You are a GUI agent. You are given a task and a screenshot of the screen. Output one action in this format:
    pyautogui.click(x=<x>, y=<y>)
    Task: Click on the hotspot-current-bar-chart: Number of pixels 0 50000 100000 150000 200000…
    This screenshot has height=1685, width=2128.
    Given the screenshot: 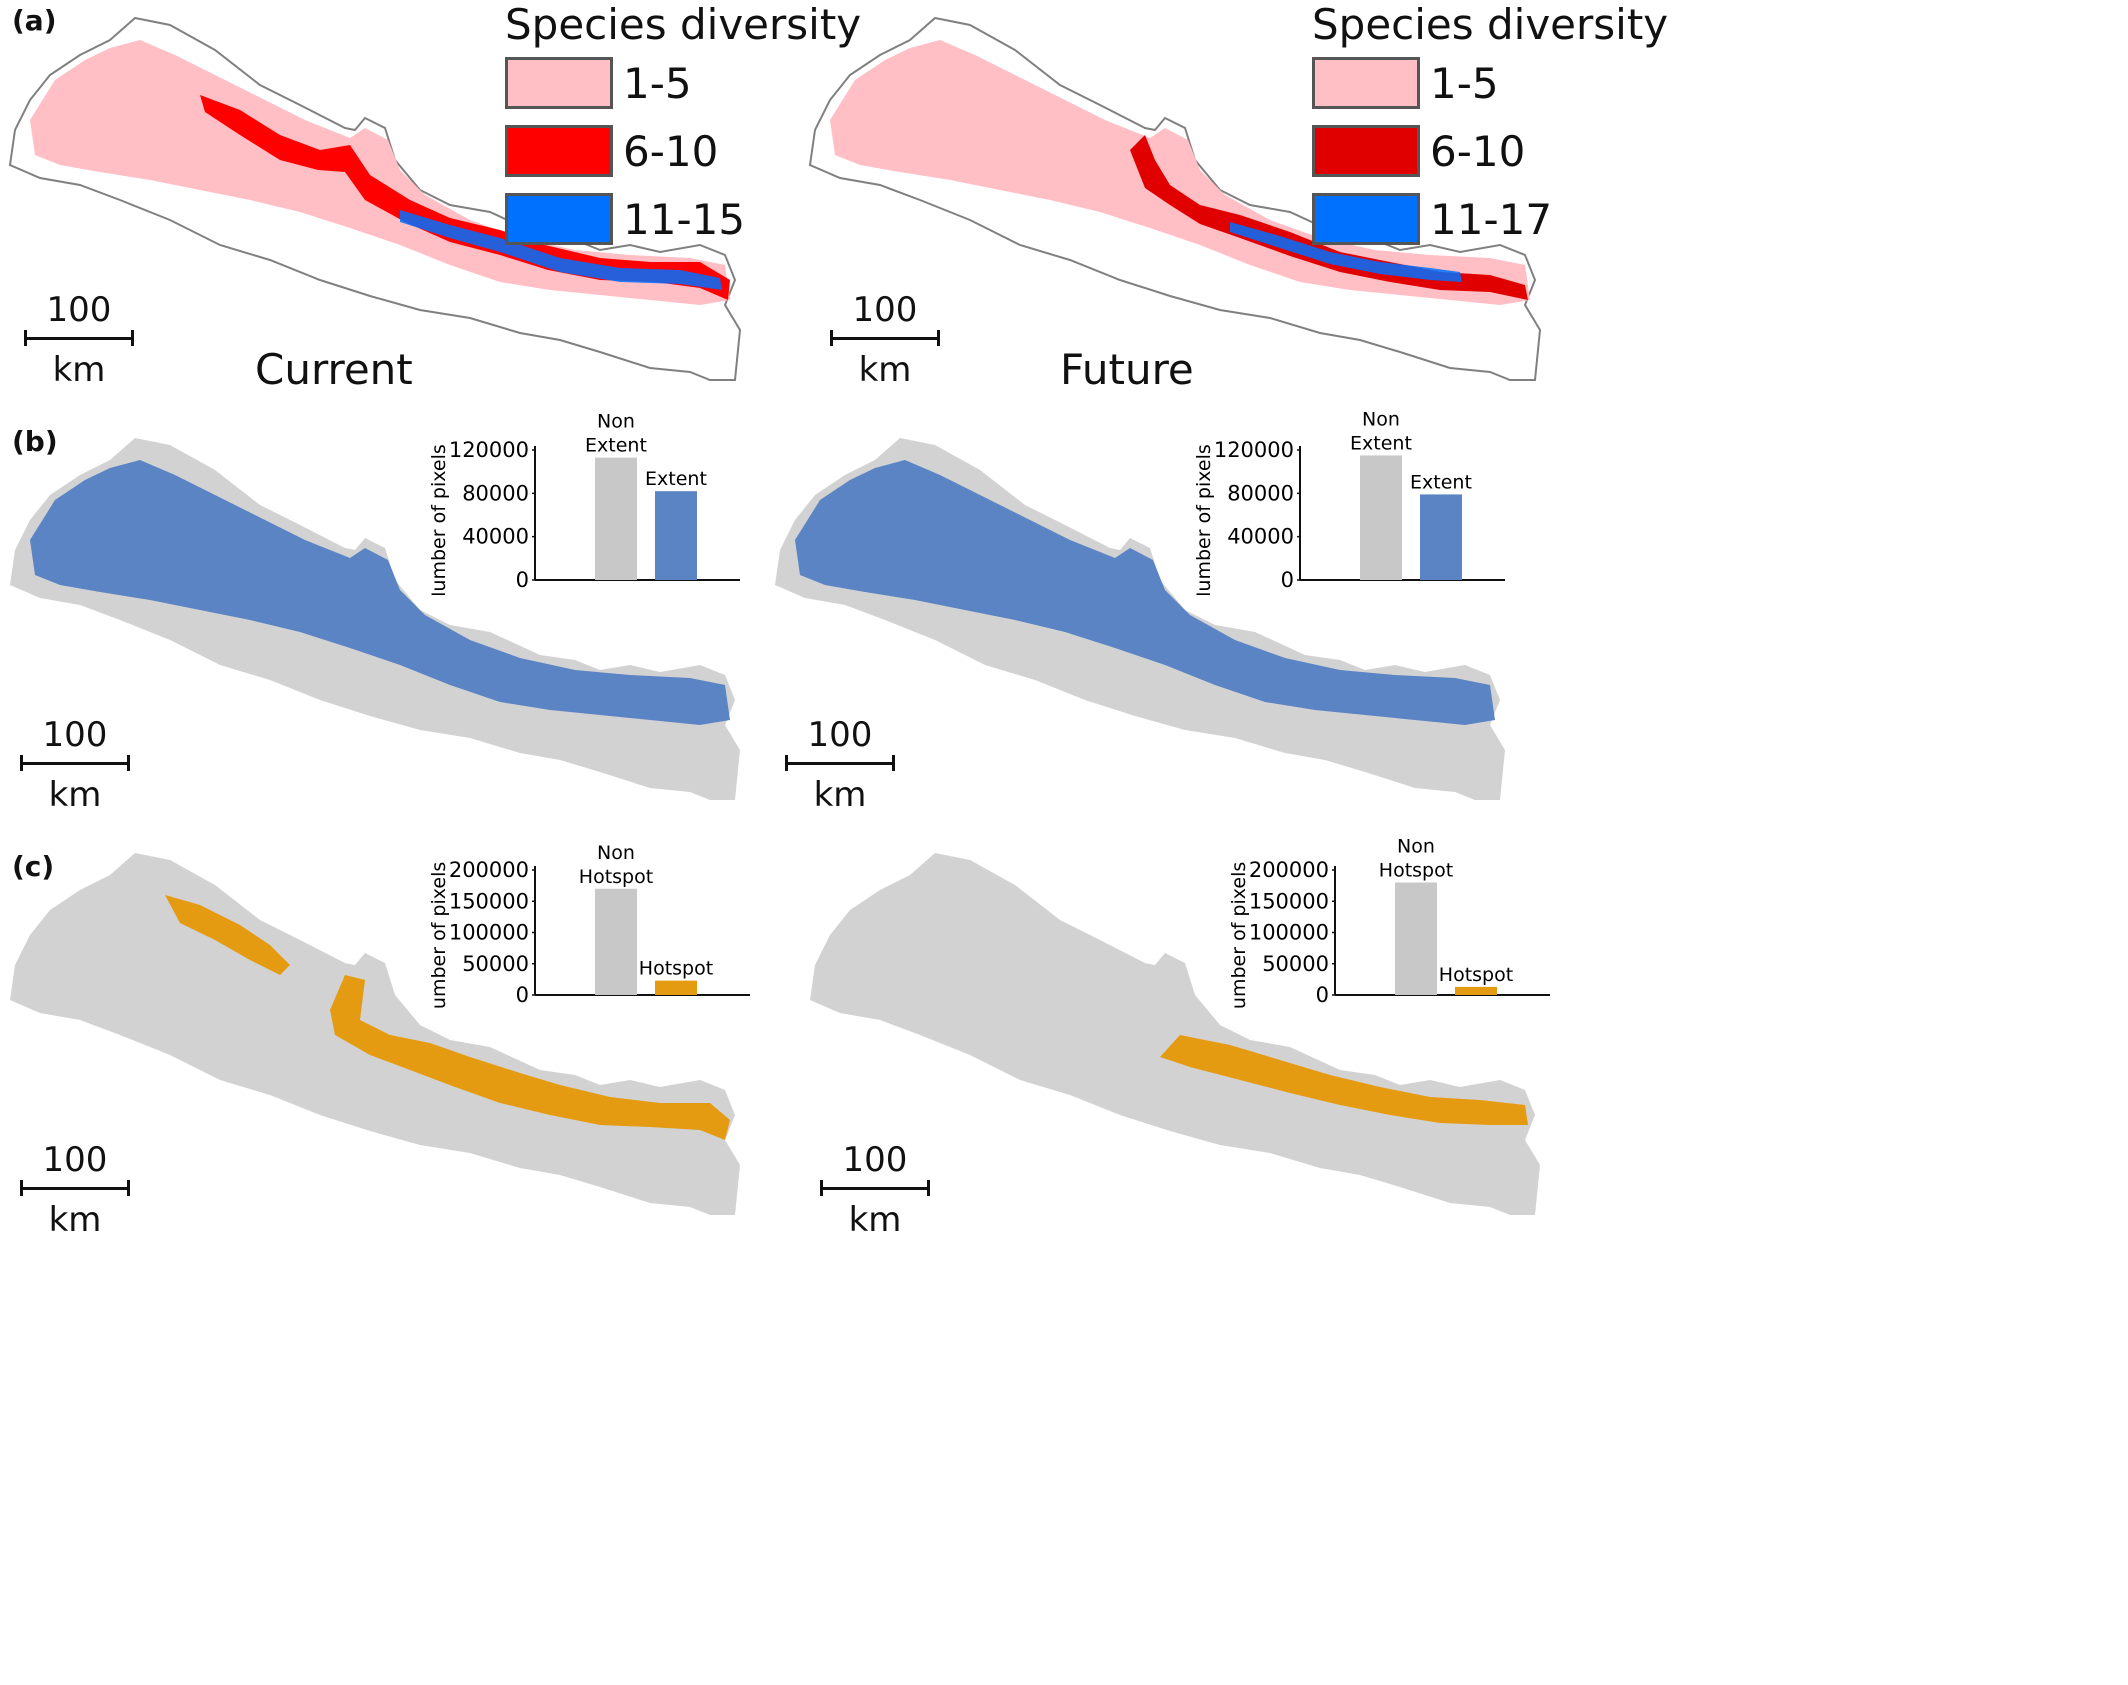 What is the action you would take?
    pyautogui.click(x=589, y=926)
    